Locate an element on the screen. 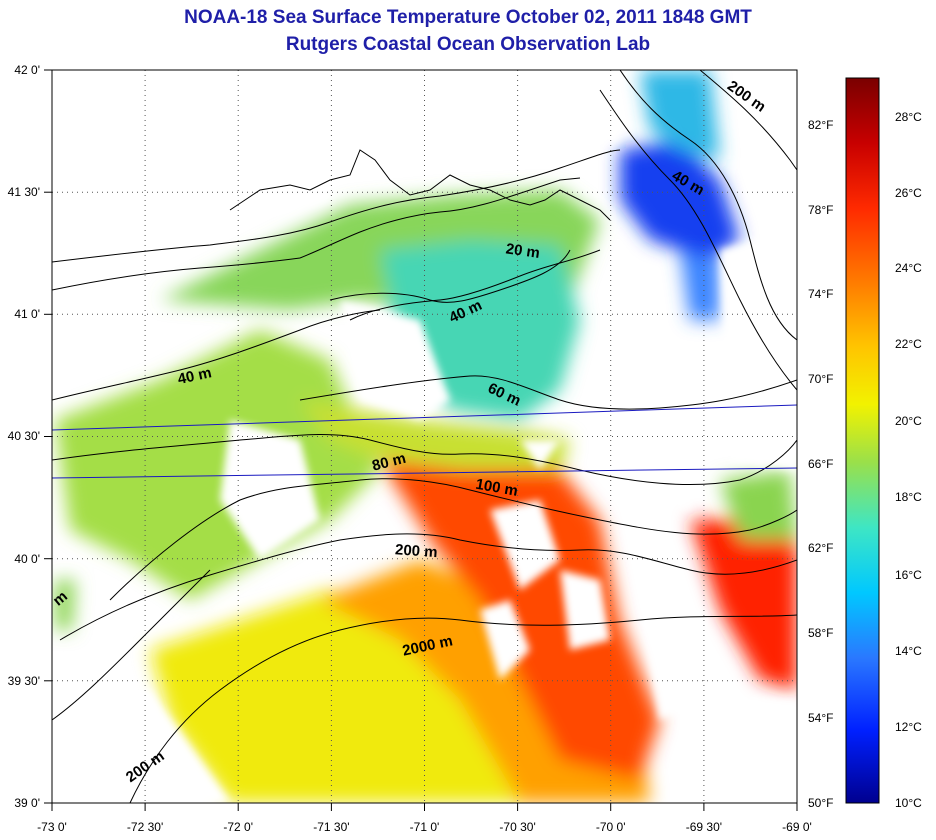  lon-label: -71 0' is located at coordinates (425, 827).